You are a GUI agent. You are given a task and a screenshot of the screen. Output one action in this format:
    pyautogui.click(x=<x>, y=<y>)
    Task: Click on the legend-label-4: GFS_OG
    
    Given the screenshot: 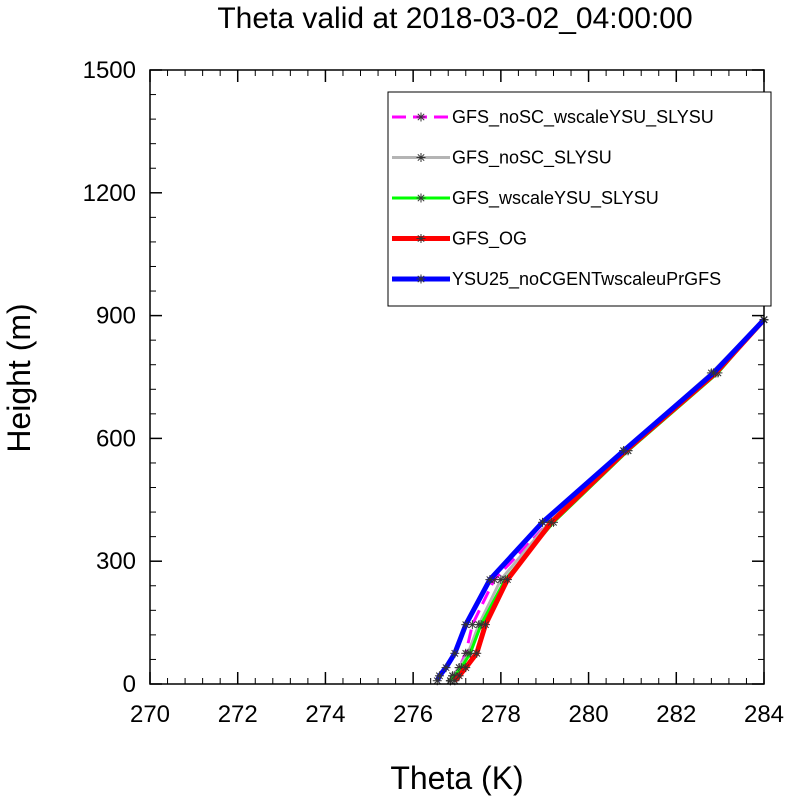 What is the action you would take?
    pyautogui.click(x=489, y=239)
    